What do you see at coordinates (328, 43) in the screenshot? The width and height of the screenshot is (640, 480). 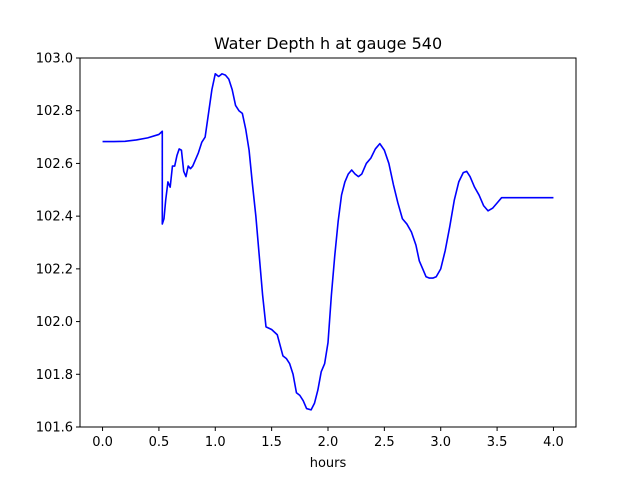 I see `chart-title: Water Depth h at gauge 540` at bounding box center [328, 43].